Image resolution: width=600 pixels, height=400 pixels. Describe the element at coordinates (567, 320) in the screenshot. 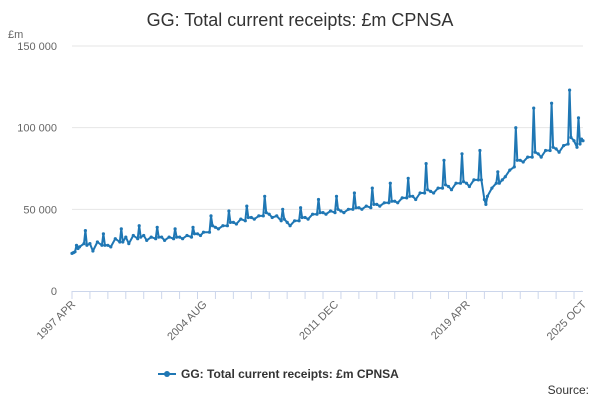

I see `x-tick-label: 2025 OCT` at that location.